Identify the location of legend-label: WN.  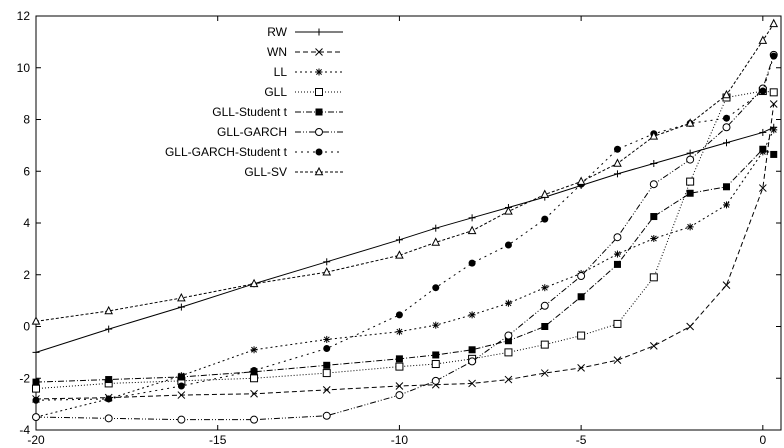
(277, 52).